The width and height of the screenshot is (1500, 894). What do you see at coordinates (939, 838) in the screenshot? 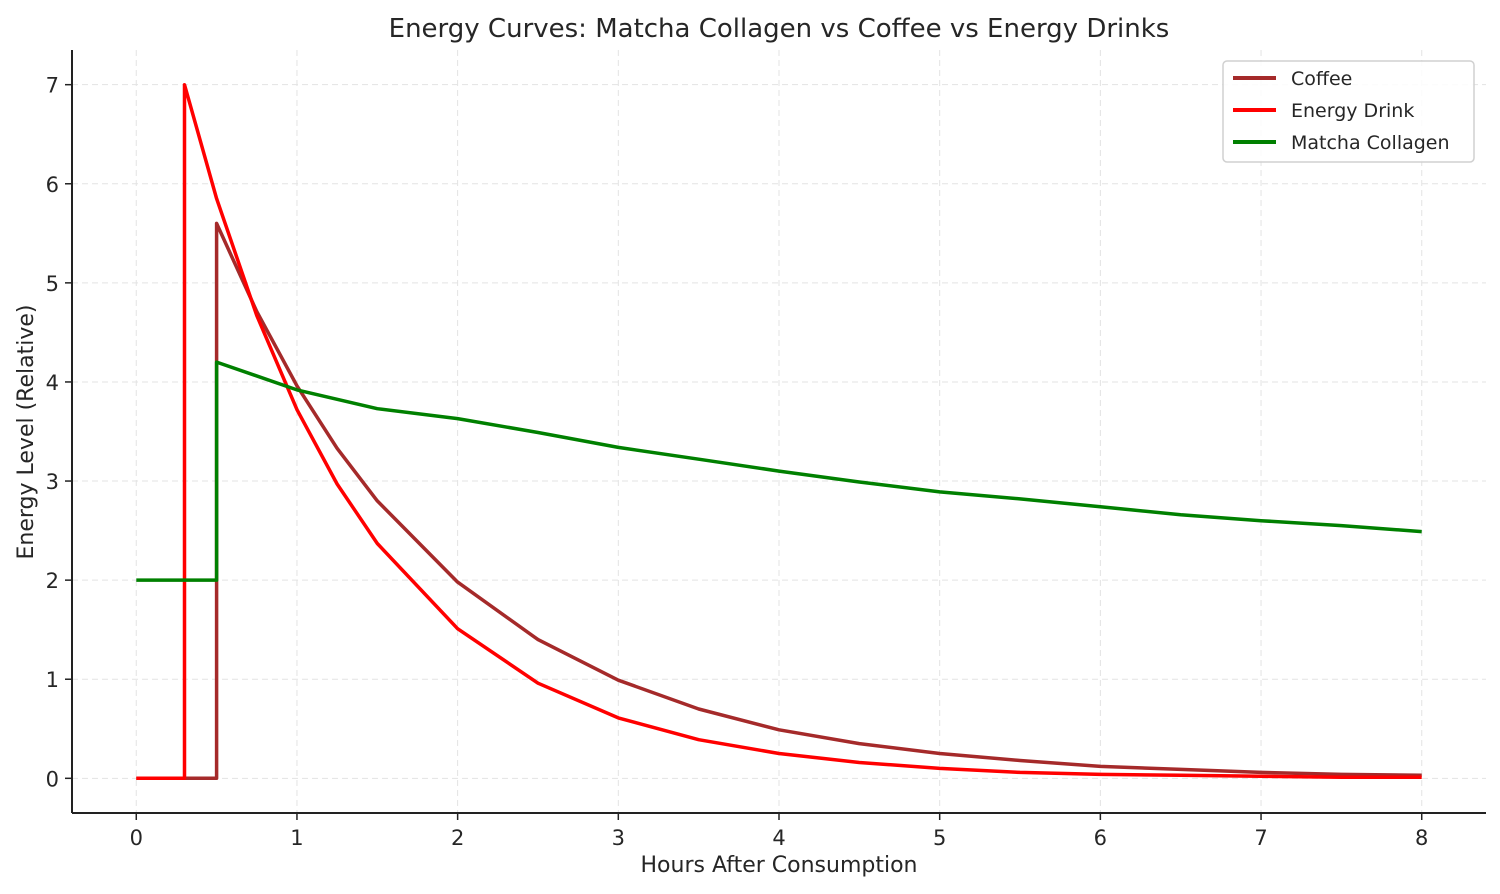
I see `x-tick-label: 5` at bounding box center [939, 838].